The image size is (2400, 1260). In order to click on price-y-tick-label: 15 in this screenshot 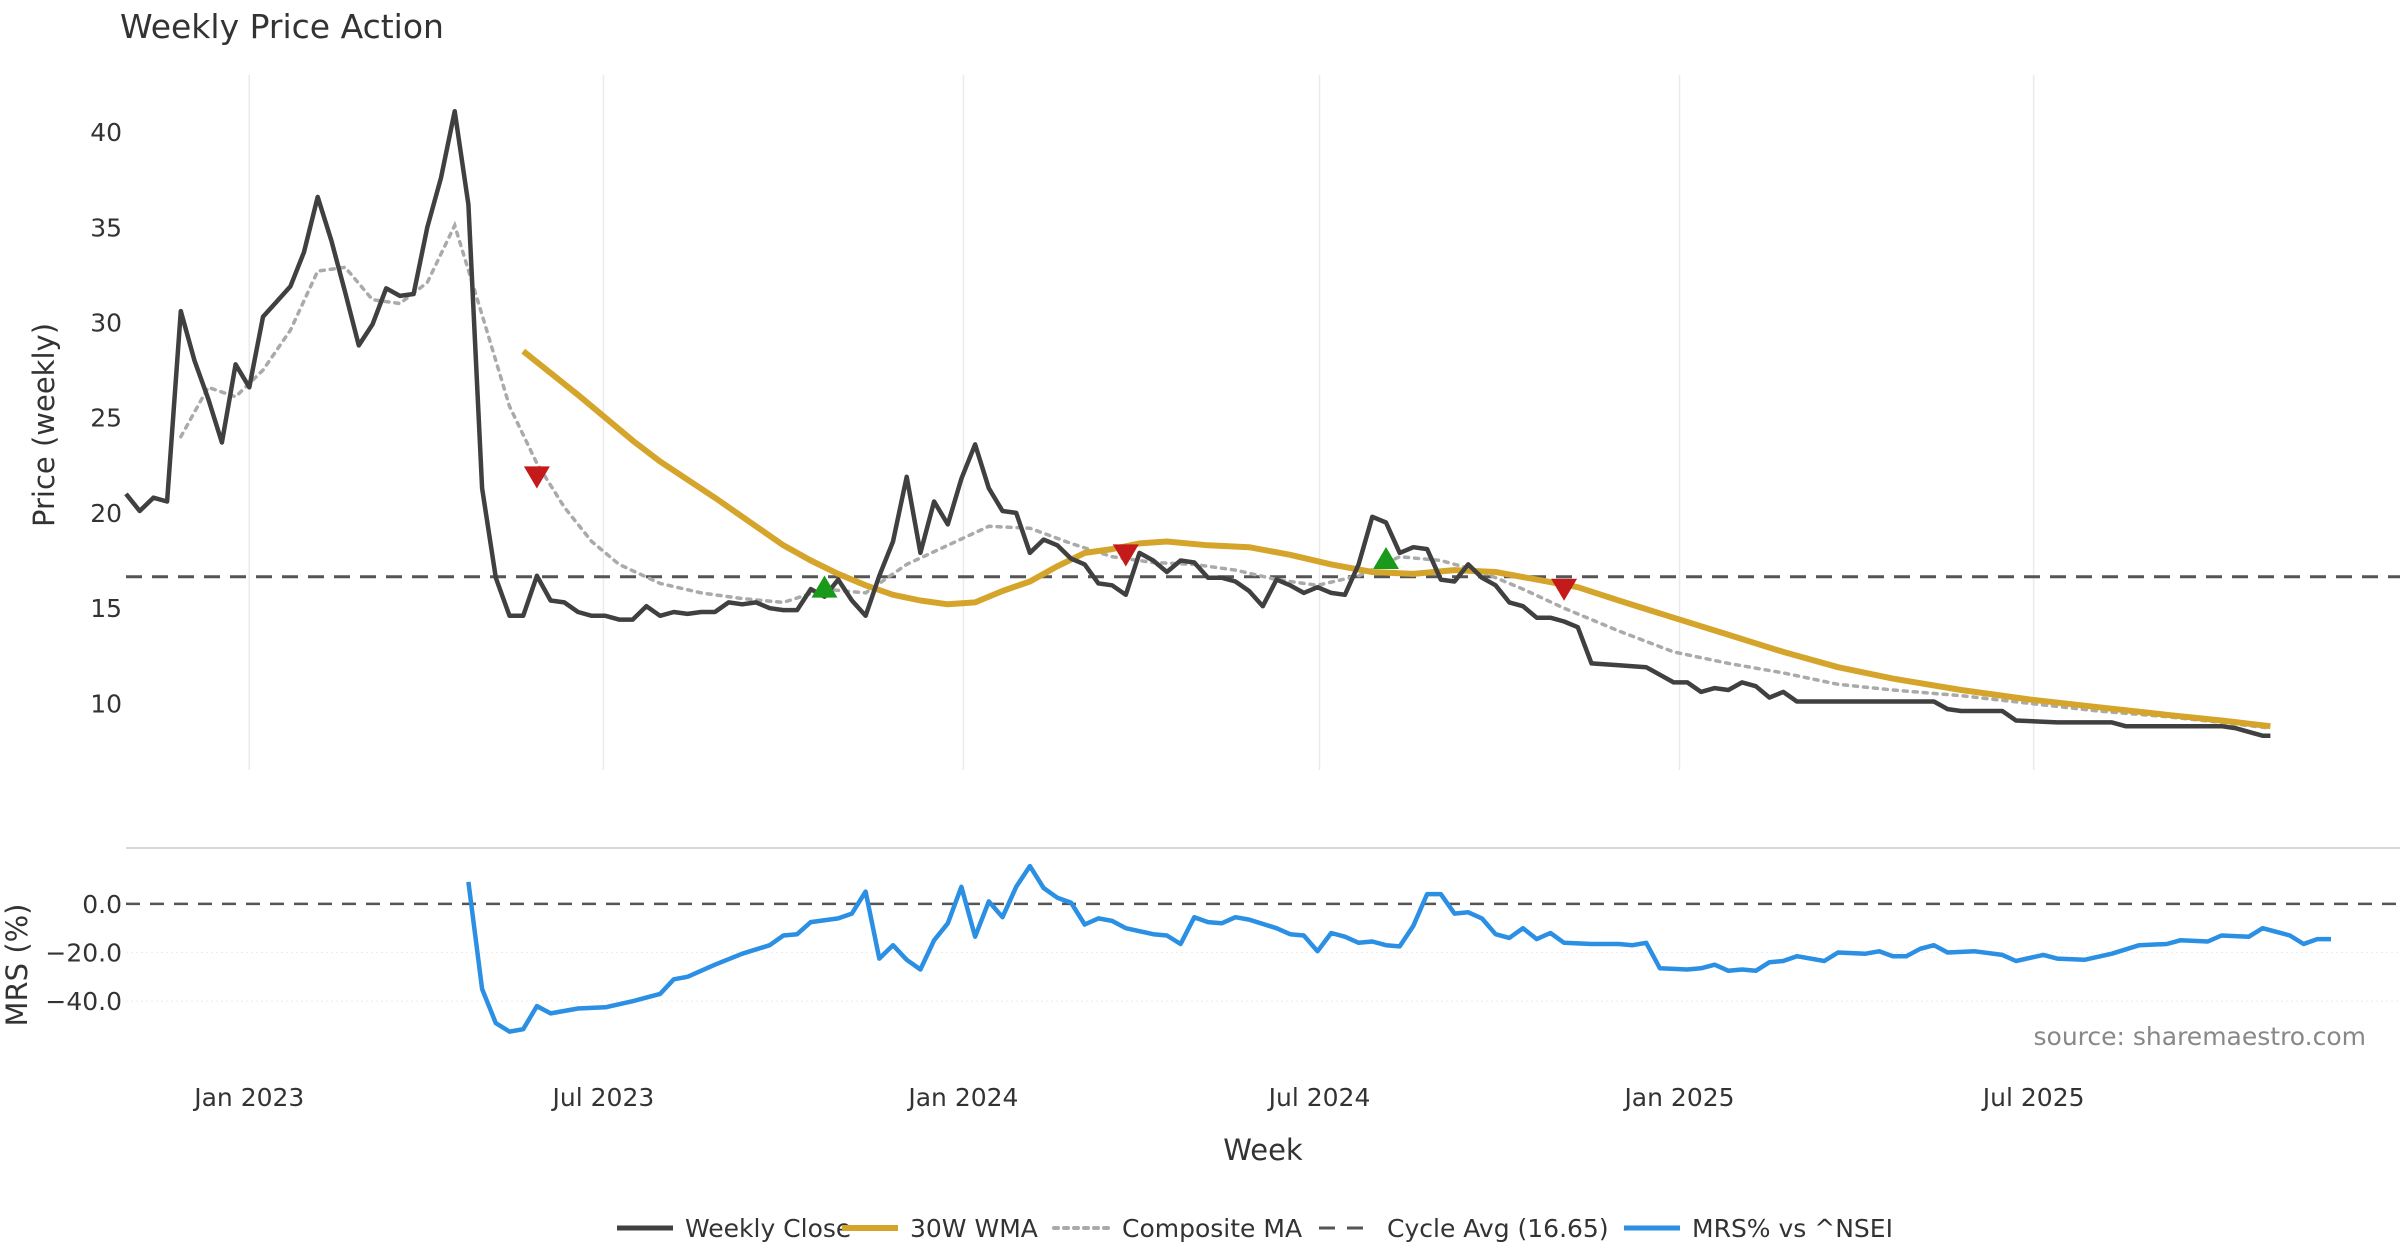, I will do `click(106, 608)`.